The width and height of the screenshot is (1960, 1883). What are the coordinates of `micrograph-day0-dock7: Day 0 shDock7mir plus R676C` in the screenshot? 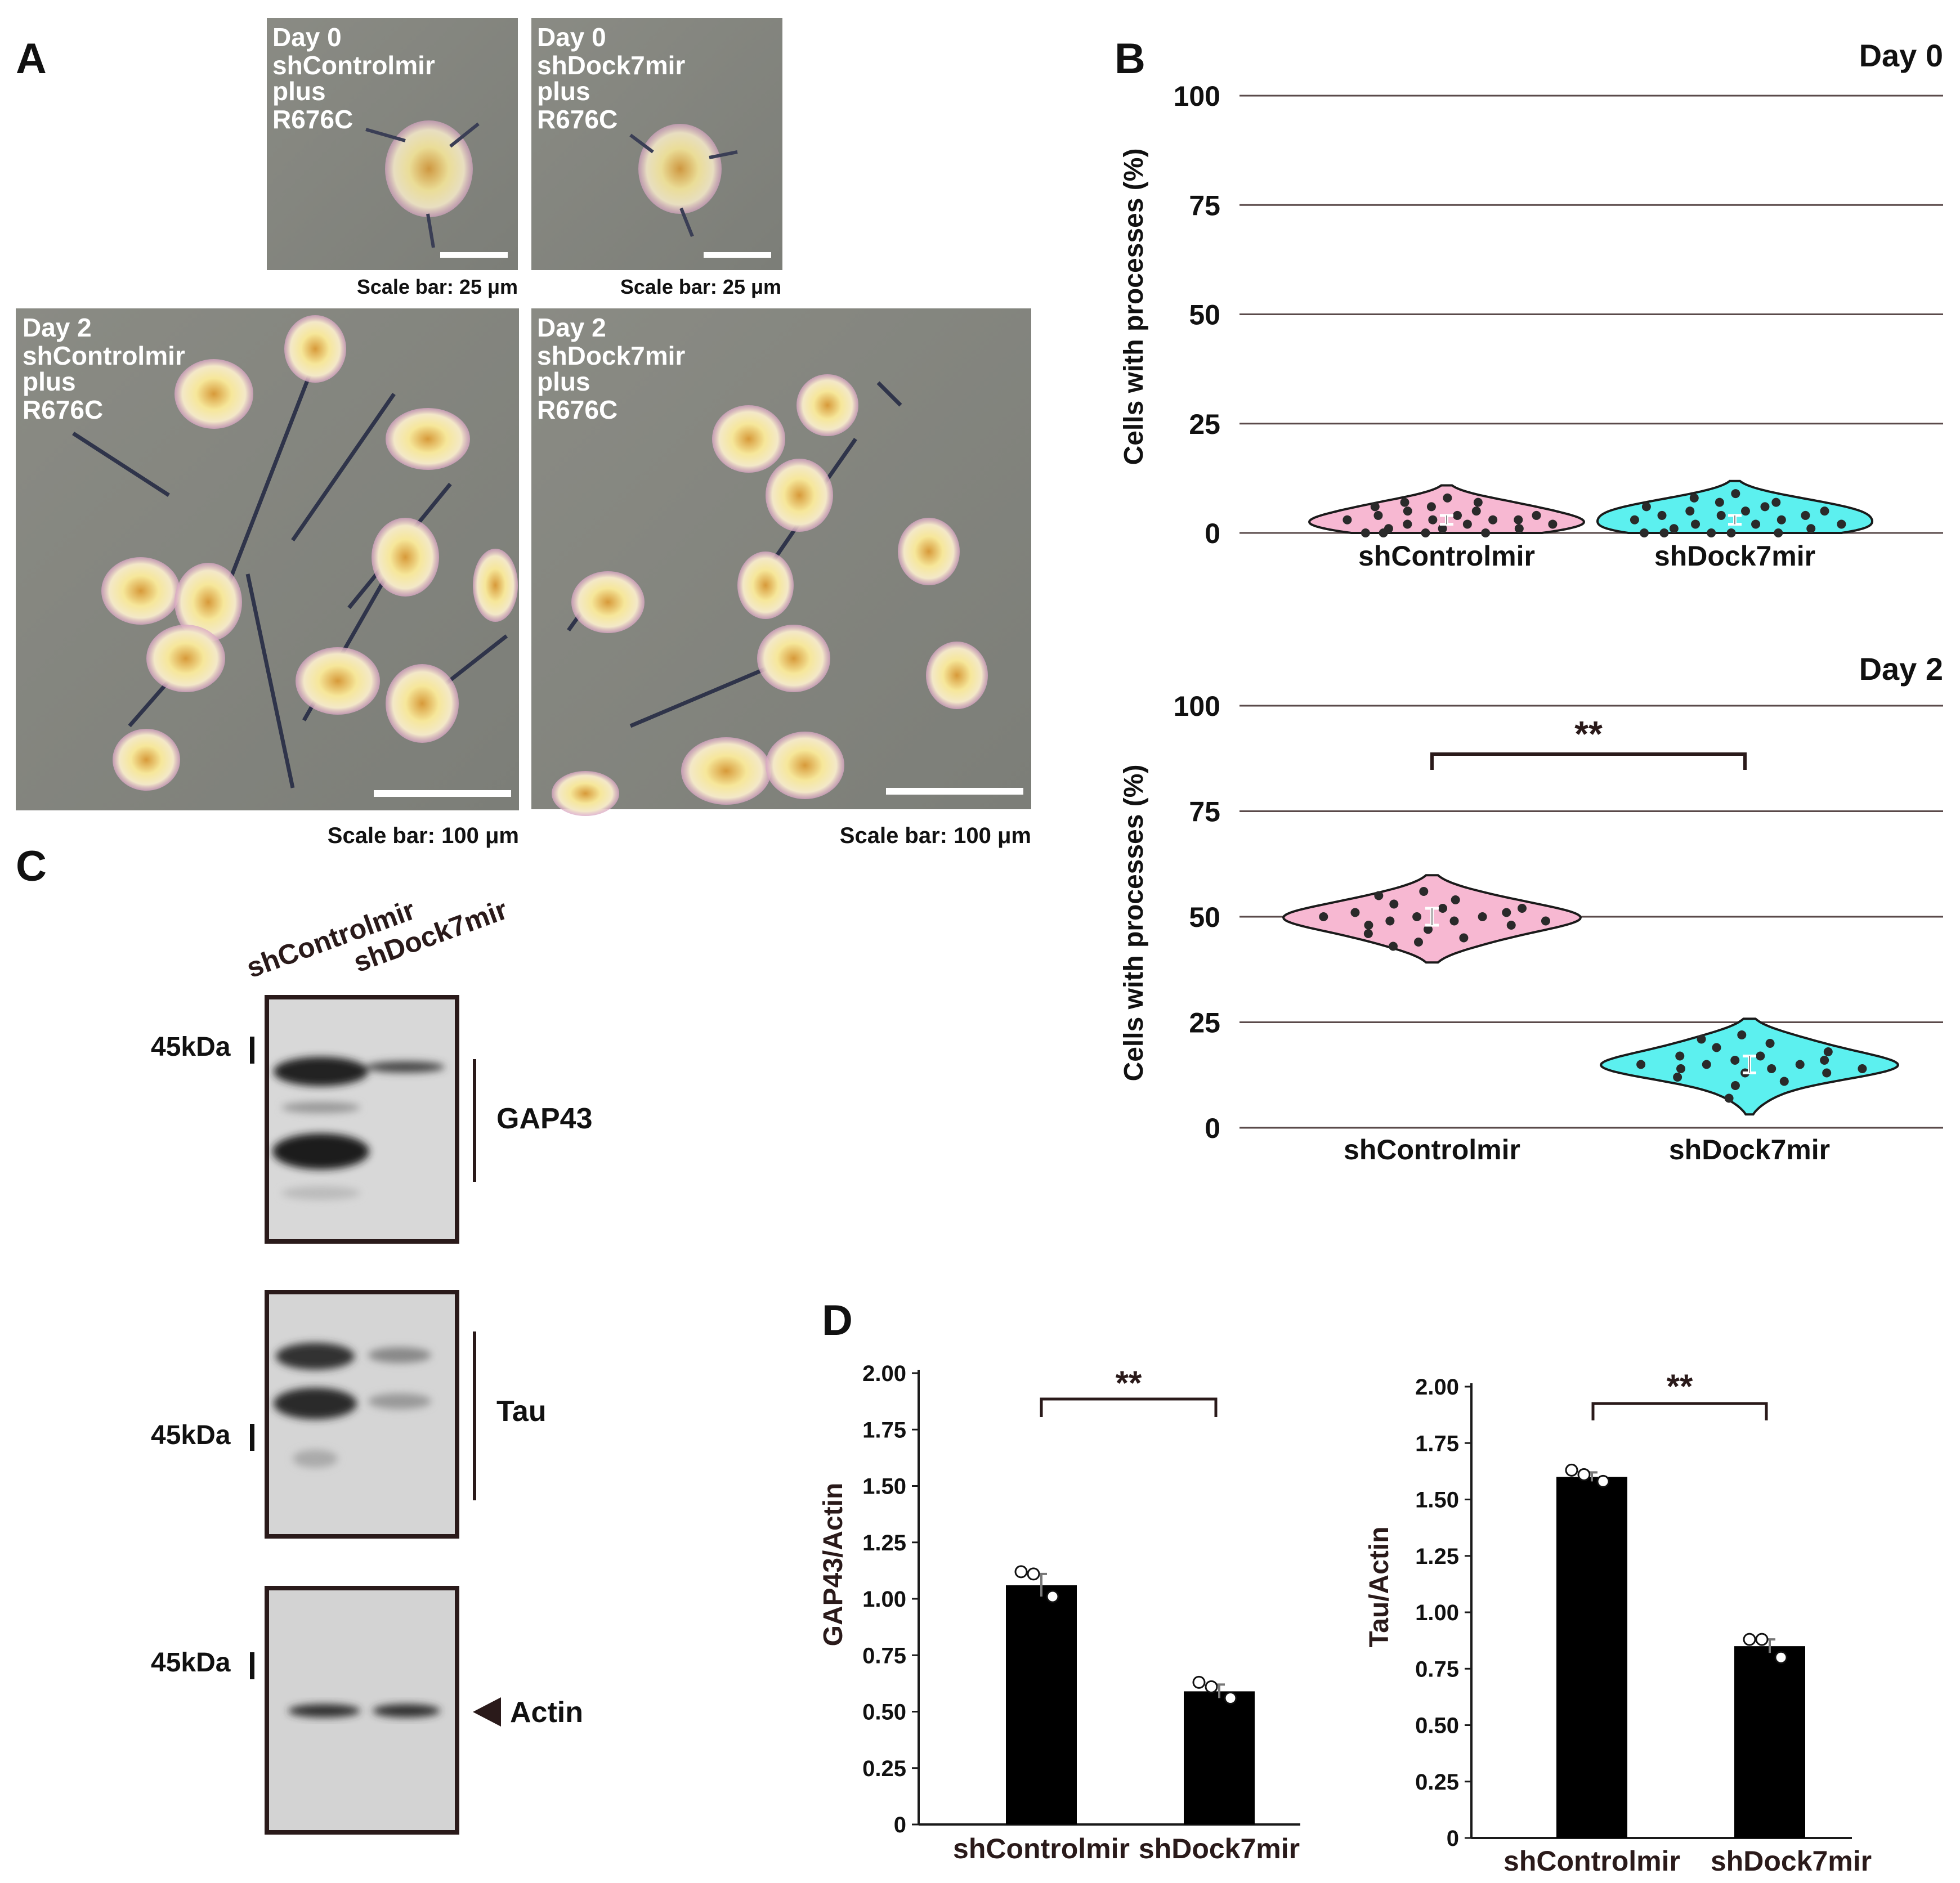 It's located at (657, 144).